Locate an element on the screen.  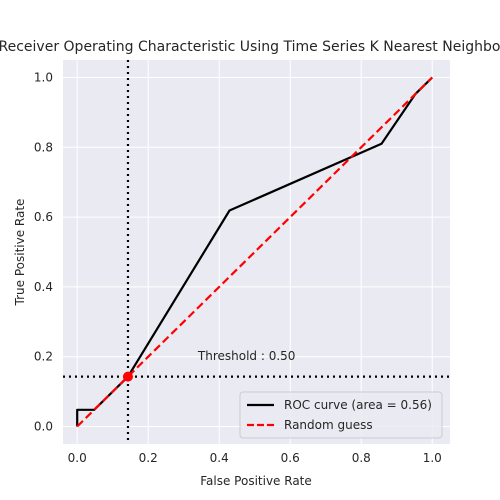
y-tick-labels: 0.0 0.2 0.4 0.6 0.8 1.0 is located at coordinates (43, 251).